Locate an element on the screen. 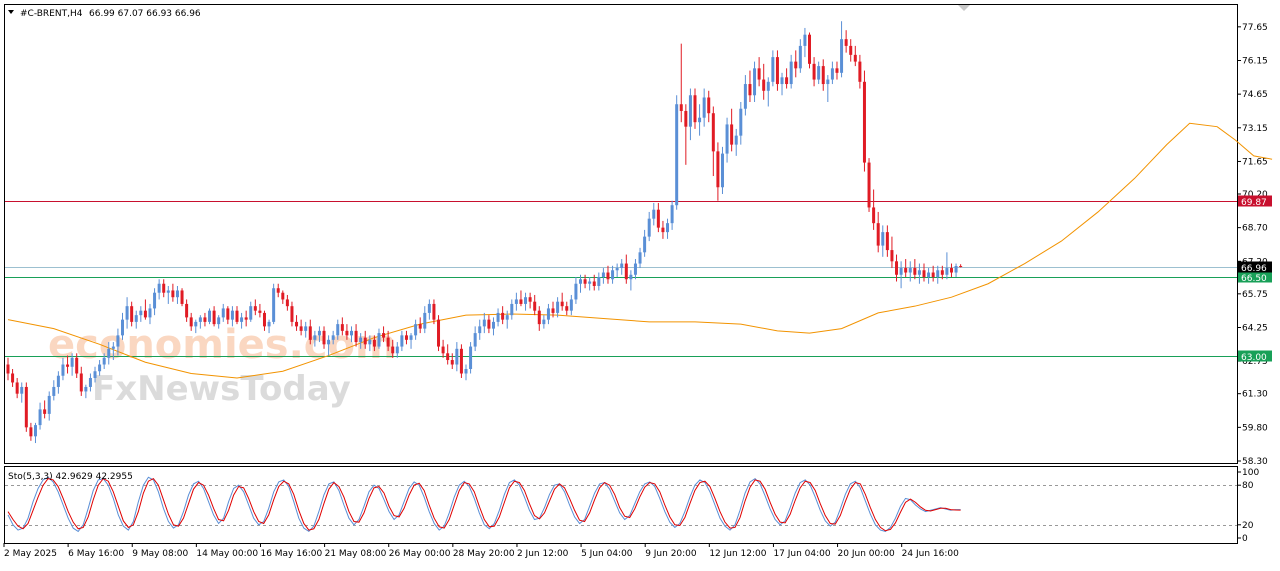 The width and height of the screenshot is (1280, 571). chevron-down-icon is located at coordinates (11, 12).